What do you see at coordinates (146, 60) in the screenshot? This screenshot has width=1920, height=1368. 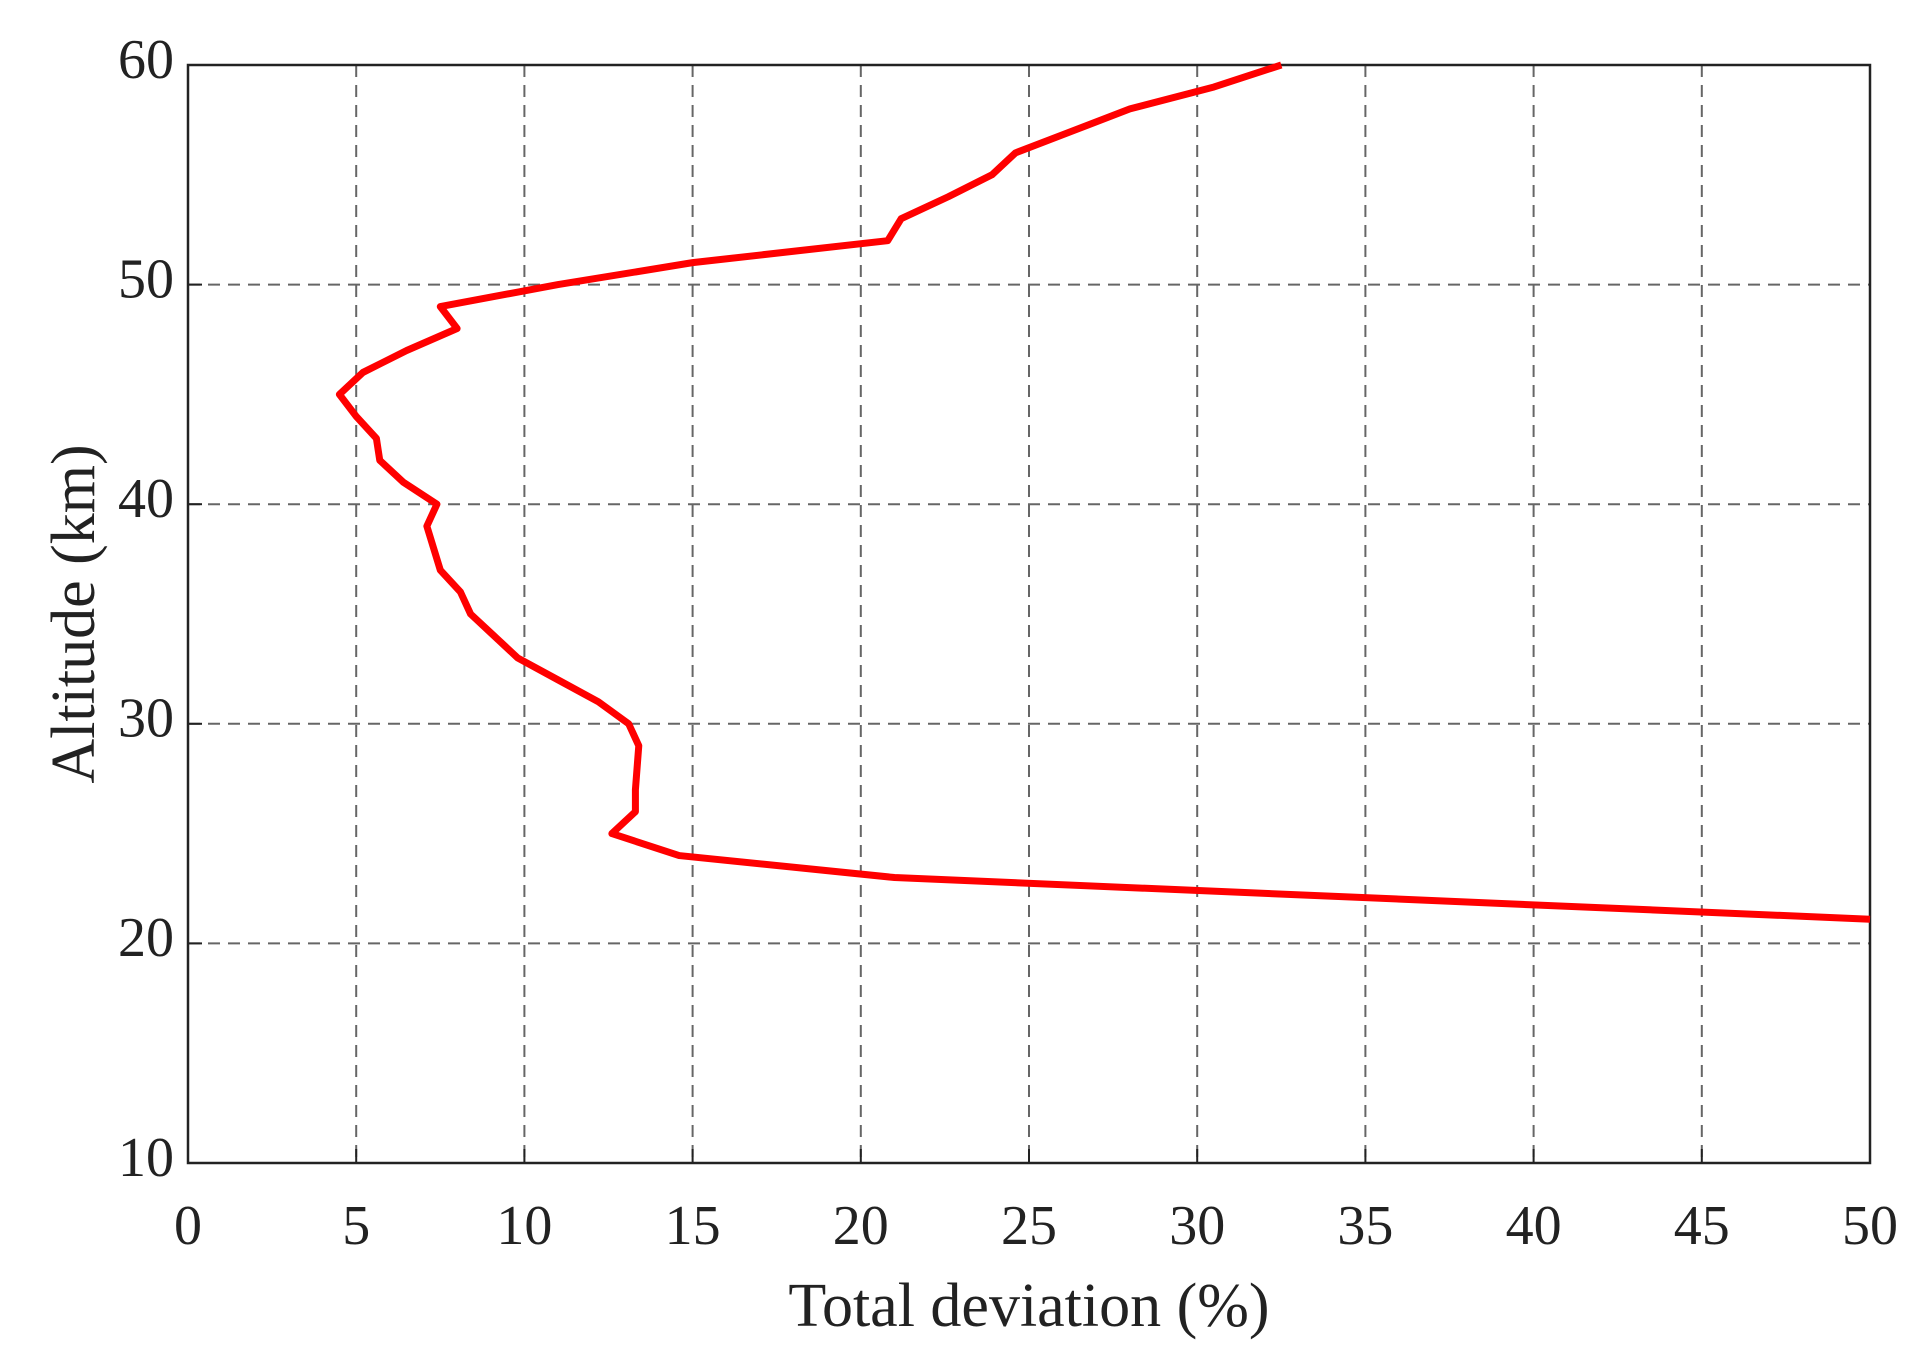 I see `y-tick-label: 60` at bounding box center [146, 60].